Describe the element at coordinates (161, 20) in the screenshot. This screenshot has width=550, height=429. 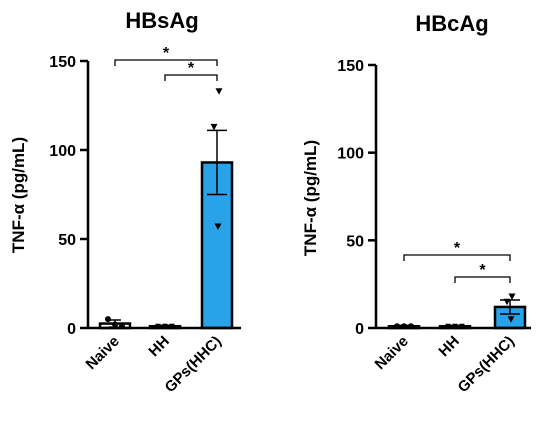
I see `chart-title: HBsAg` at that location.